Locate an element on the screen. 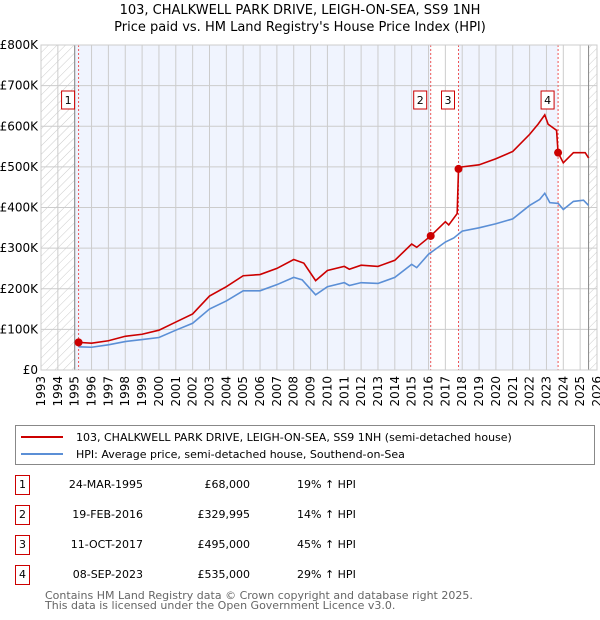 This screenshot has width=600, height=620. x-tick-label: 2025 is located at coordinates (580, 391).